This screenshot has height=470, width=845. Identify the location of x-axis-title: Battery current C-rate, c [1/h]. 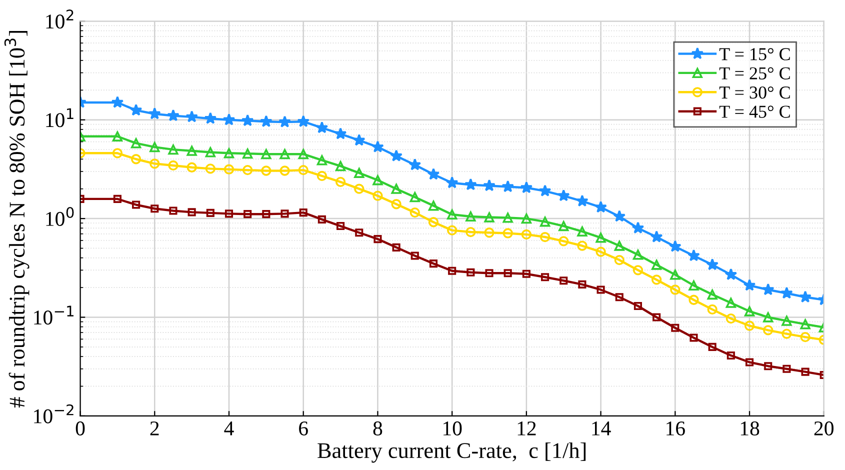
(452, 452).